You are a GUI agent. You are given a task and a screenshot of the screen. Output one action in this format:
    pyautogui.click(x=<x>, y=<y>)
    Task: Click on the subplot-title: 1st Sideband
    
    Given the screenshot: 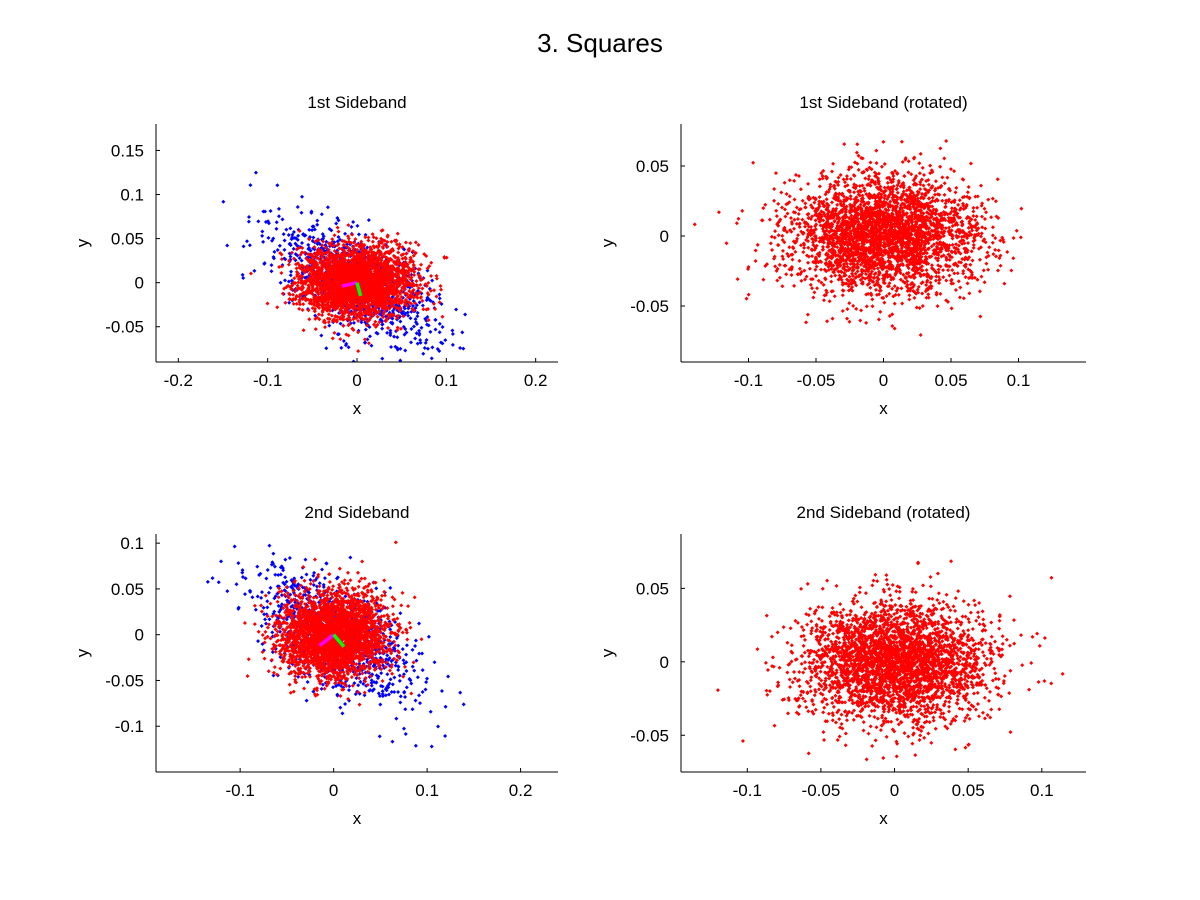 What is the action you would take?
    pyautogui.click(x=356, y=102)
    